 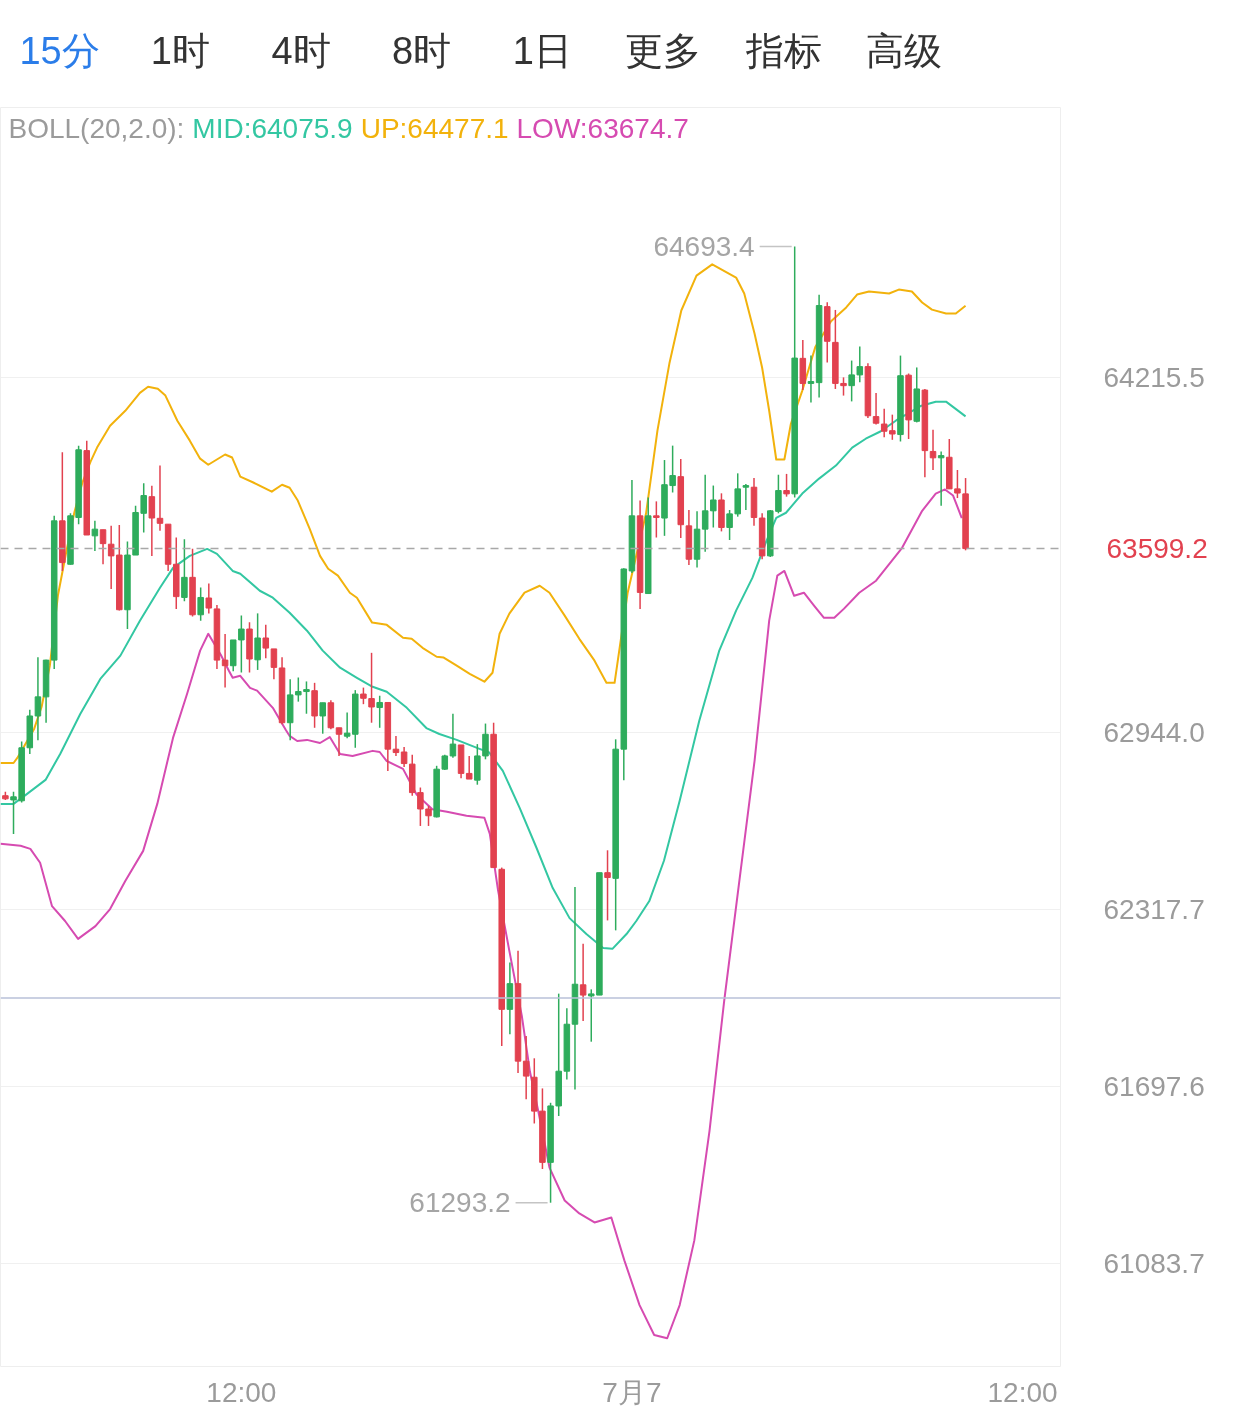 What do you see at coordinates (1154, 909) in the screenshot?
I see `y-tick-label: 62317.7` at bounding box center [1154, 909].